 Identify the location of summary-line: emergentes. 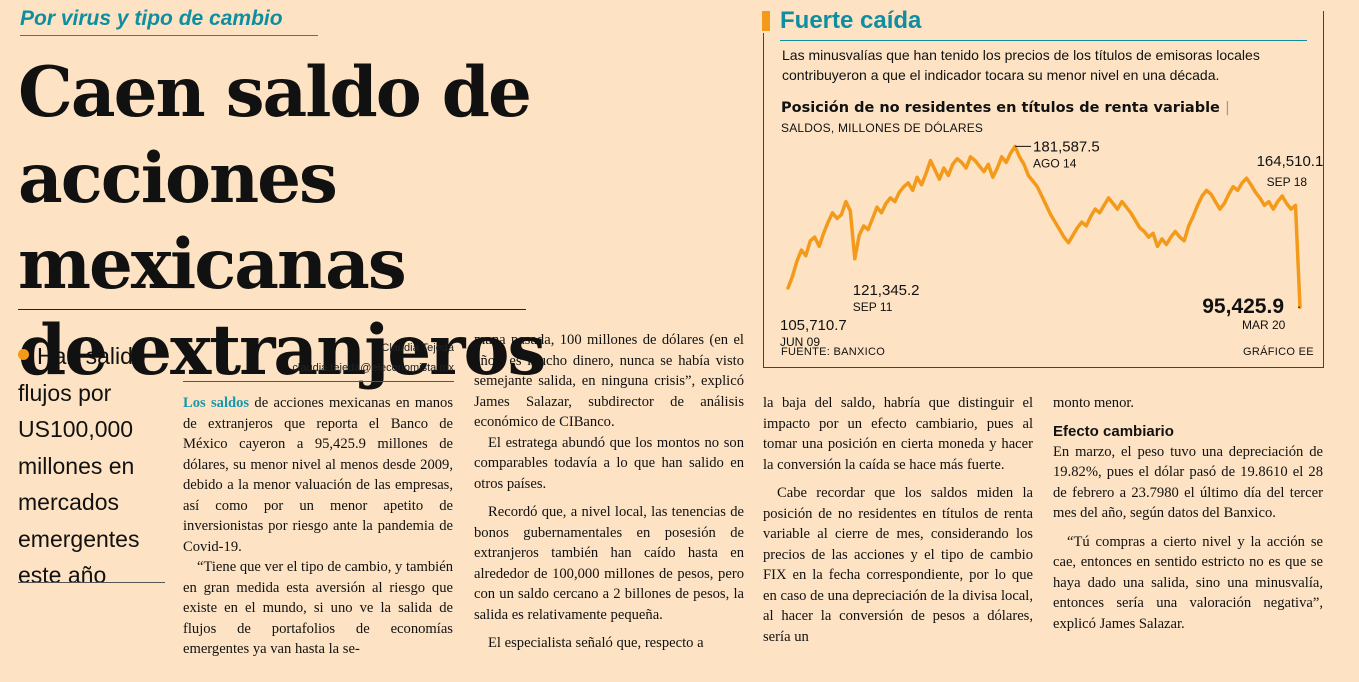
(79, 538).